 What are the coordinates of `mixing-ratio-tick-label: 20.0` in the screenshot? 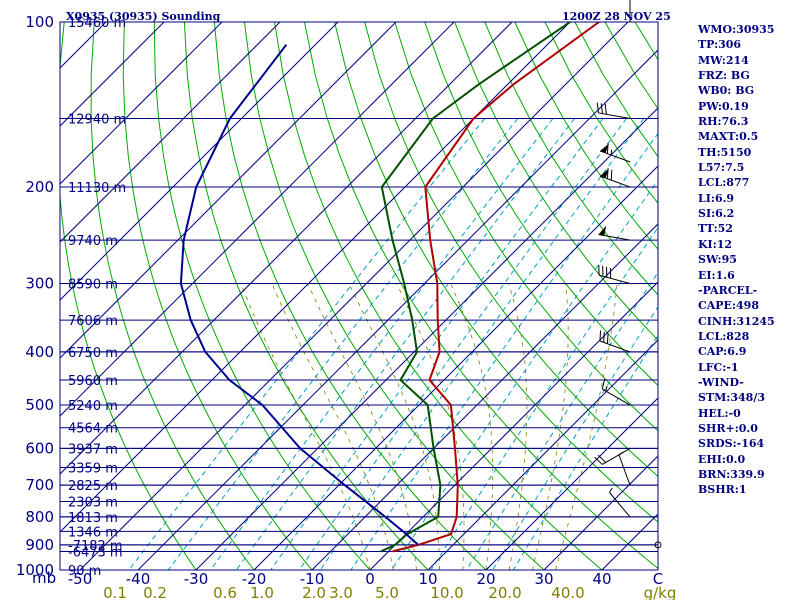 It's located at (504, 592).